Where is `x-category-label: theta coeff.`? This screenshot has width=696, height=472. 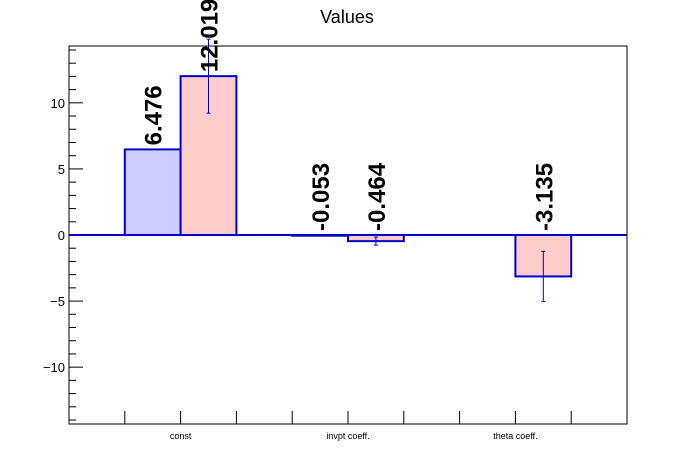
x-category-label: theta coeff. is located at coordinates (515, 436).